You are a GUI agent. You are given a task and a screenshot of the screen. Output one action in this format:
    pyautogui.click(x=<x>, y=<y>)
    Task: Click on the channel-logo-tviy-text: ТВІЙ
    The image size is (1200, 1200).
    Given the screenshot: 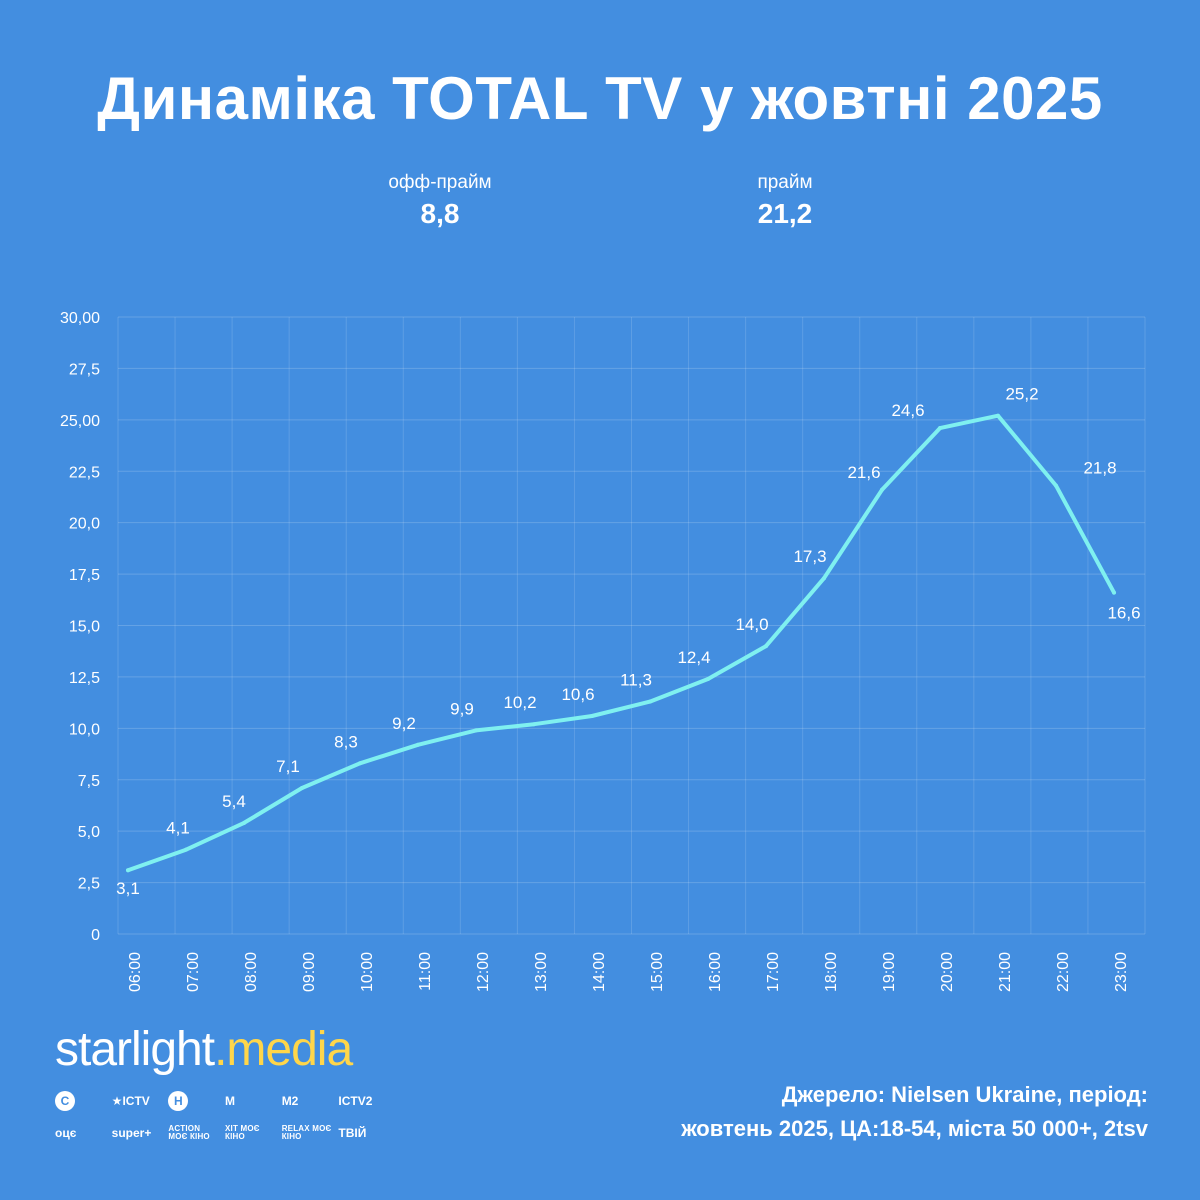 What is the action you would take?
    pyautogui.click(x=352, y=1133)
    